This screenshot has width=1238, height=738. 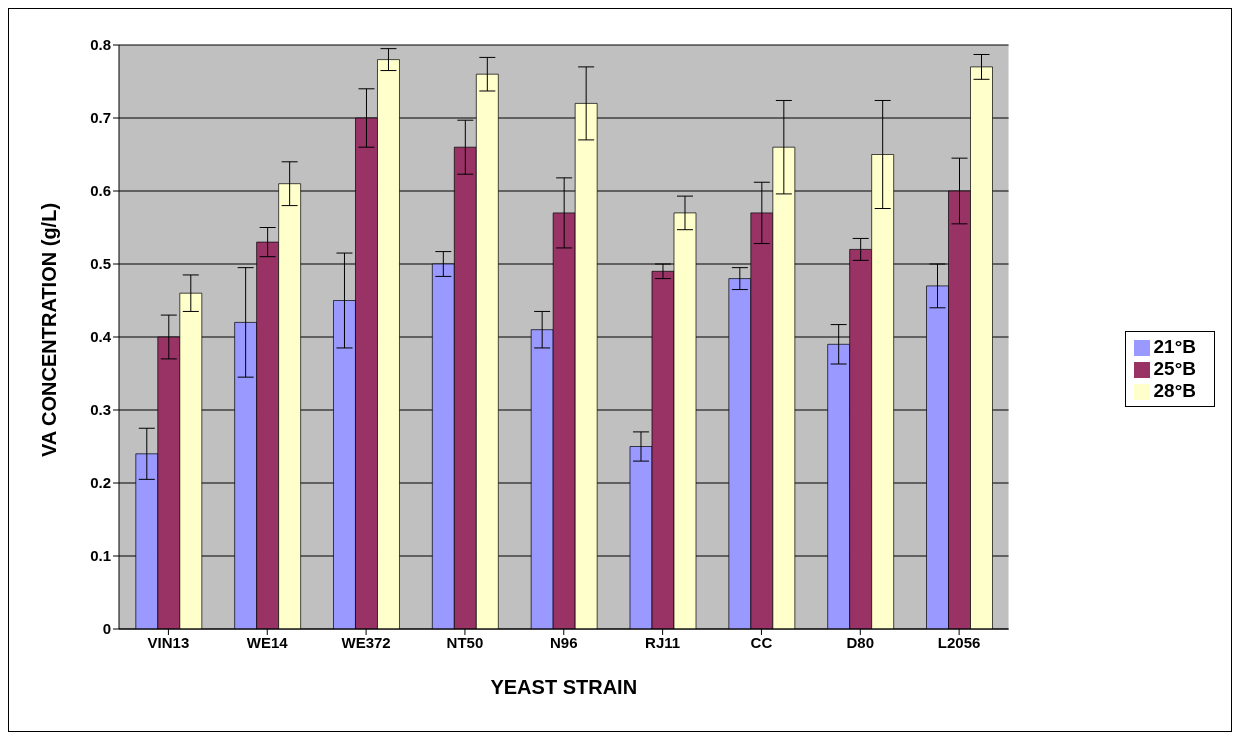 I want to click on x-tick-label: WE14, so click(x=267, y=642).